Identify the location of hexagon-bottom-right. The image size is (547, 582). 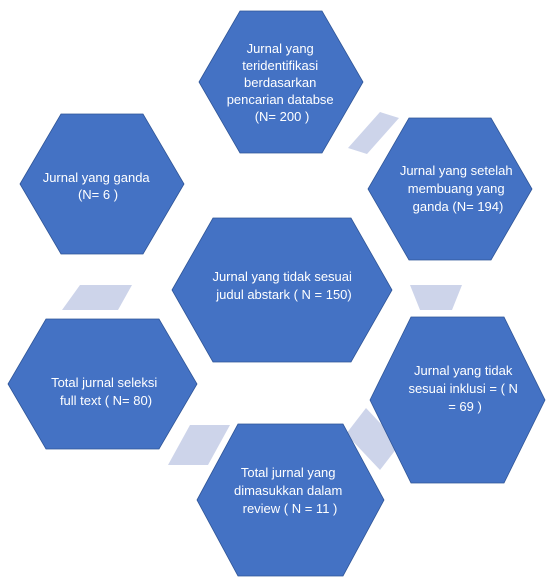
(457, 400).